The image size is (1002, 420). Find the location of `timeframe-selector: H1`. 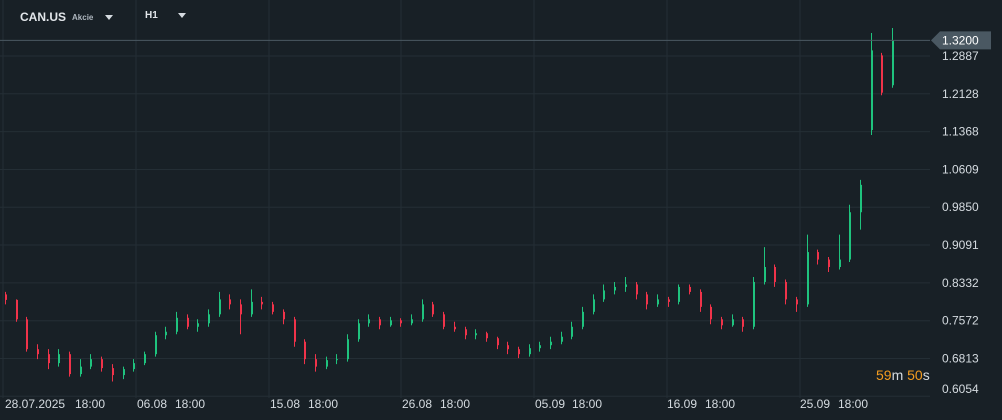

timeframe-selector: H1 is located at coordinates (165, 15).